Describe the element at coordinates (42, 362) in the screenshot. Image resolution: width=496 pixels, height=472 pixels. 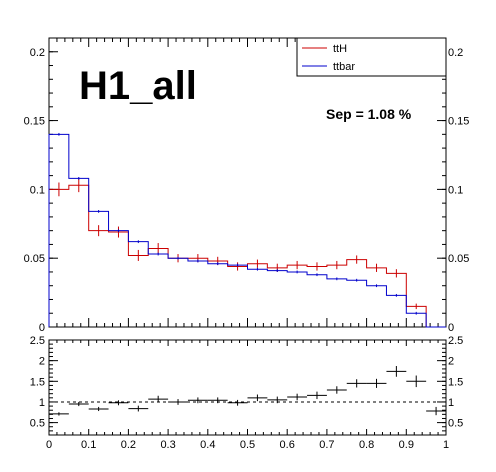
I see `ratio-y-tick-label: 2` at that location.